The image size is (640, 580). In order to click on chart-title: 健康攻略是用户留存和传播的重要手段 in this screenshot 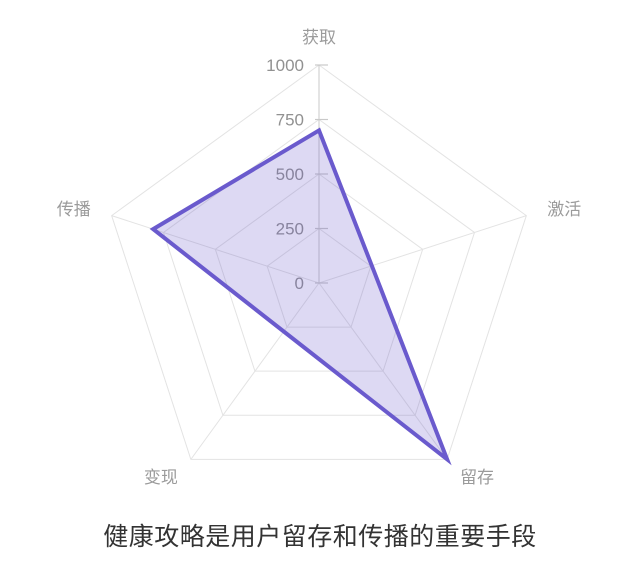, I will do `click(320, 537)`.